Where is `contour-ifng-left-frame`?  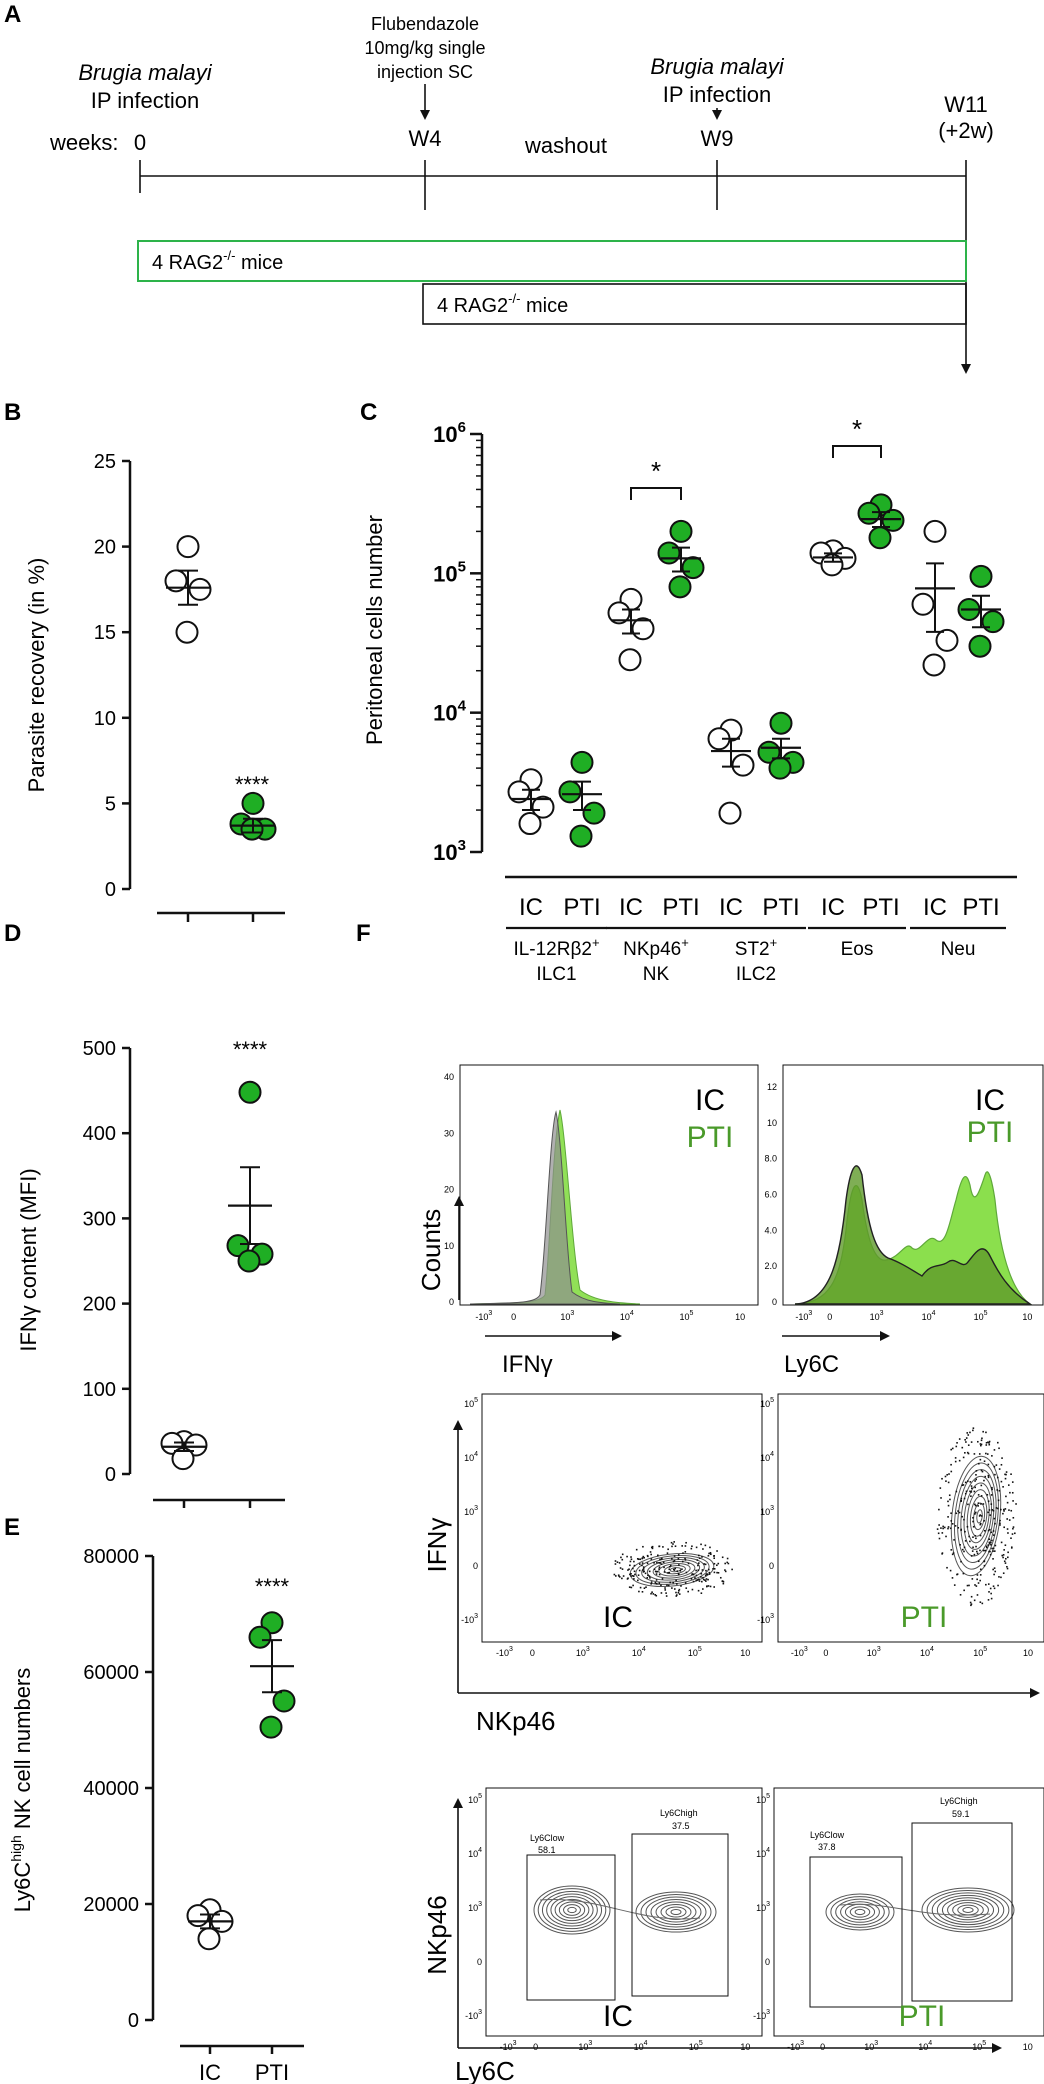 contour-ifng-left-frame is located at coordinates (622, 1518).